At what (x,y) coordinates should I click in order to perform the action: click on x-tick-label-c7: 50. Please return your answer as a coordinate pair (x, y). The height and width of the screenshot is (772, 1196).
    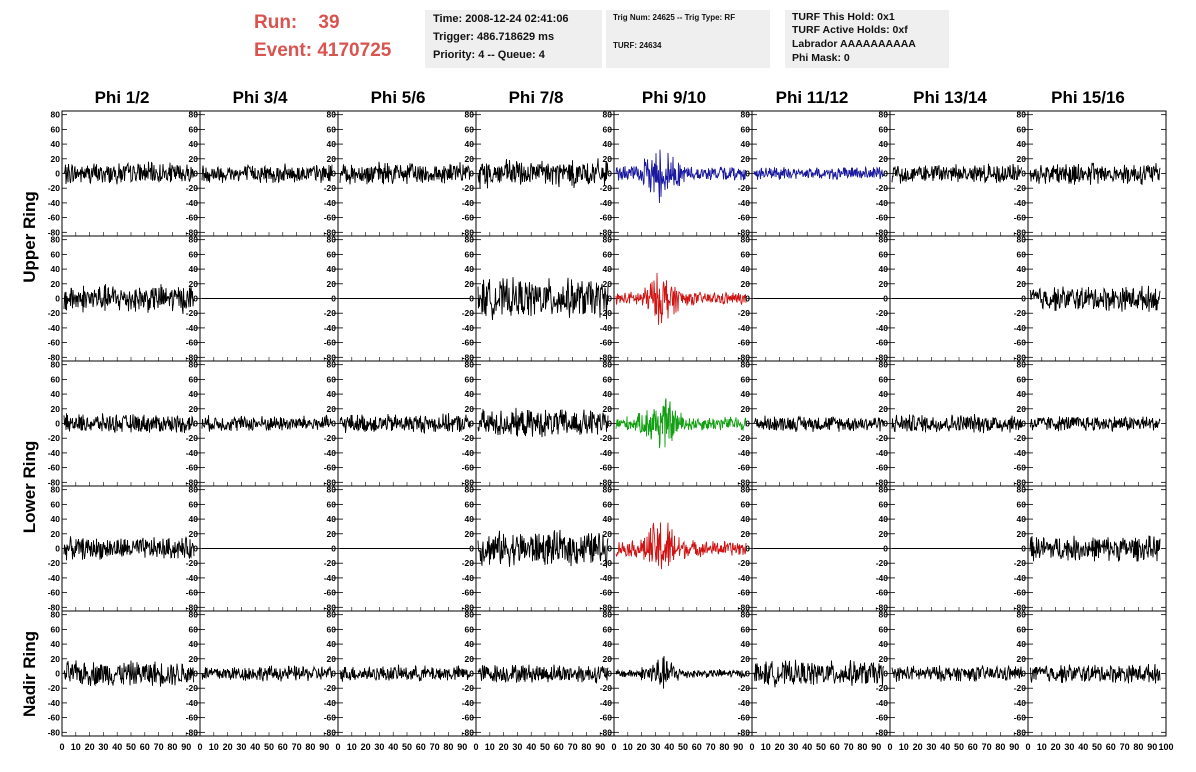
    Looking at the image, I should click on (1097, 747).